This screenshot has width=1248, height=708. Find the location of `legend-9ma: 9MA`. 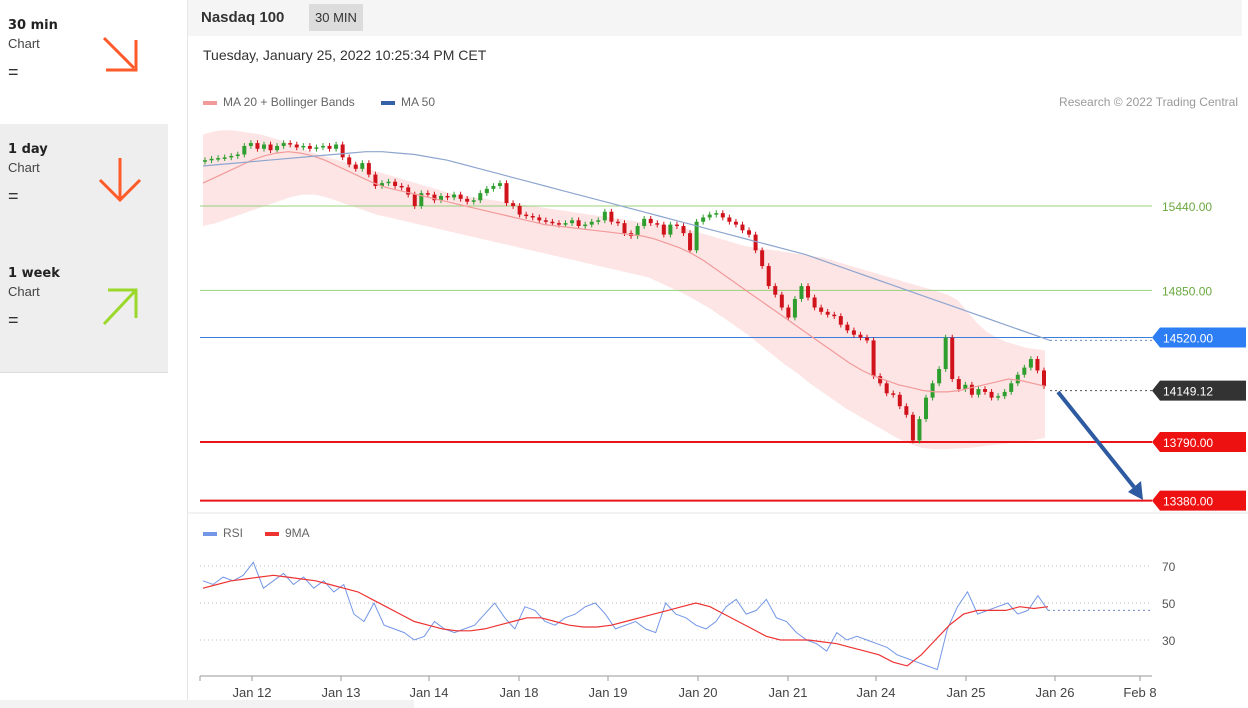

legend-9ma: 9MA is located at coordinates (287, 533).